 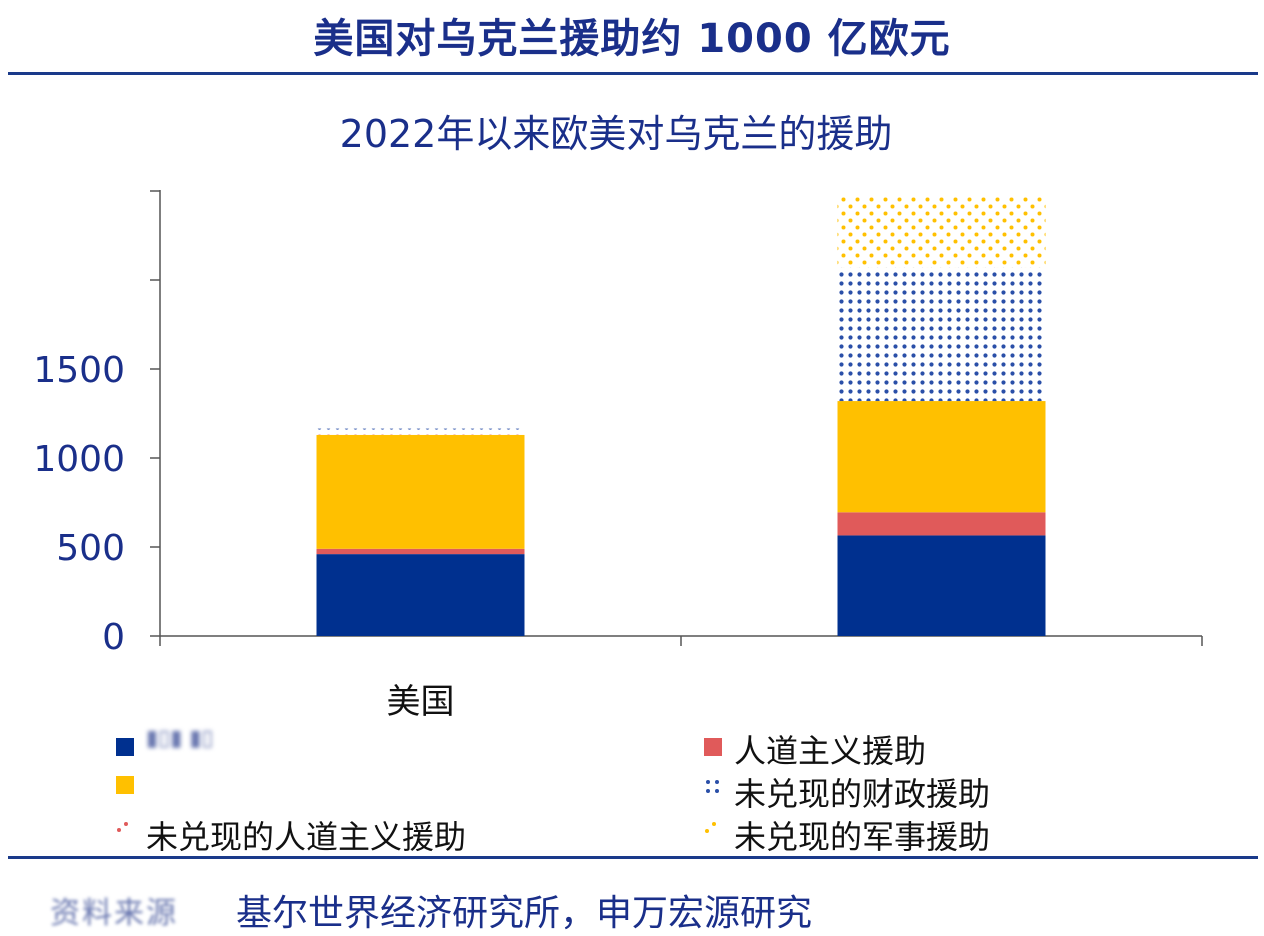 I want to click on source-text: 基尔世界经济研究所，申万宏源研究, so click(x=524, y=913).